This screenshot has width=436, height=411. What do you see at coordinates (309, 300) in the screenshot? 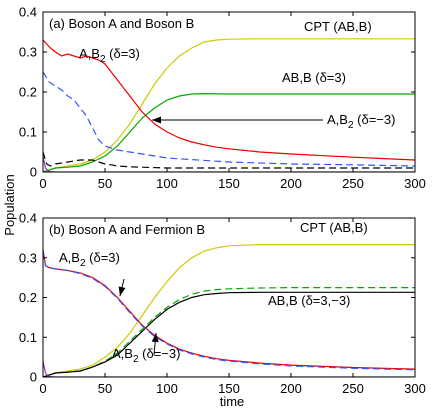
I see `annotation: AB,B (δ=3,−3)` at bounding box center [309, 300].